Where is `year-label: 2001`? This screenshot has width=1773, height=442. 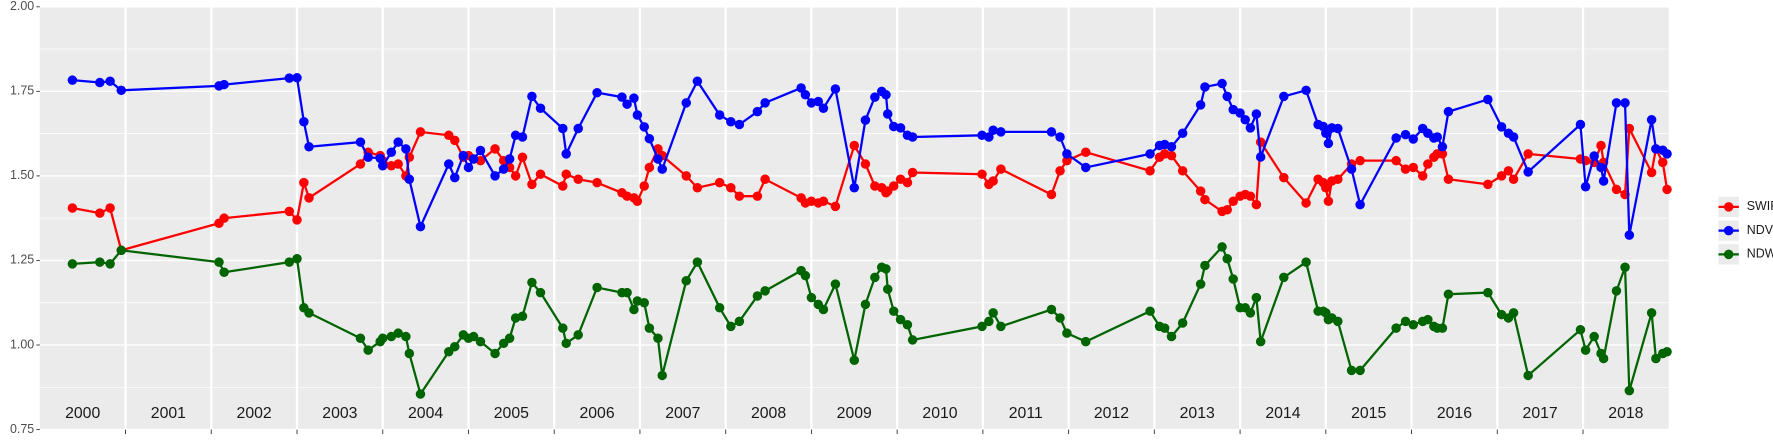
year-label: 2001 is located at coordinates (168, 413).